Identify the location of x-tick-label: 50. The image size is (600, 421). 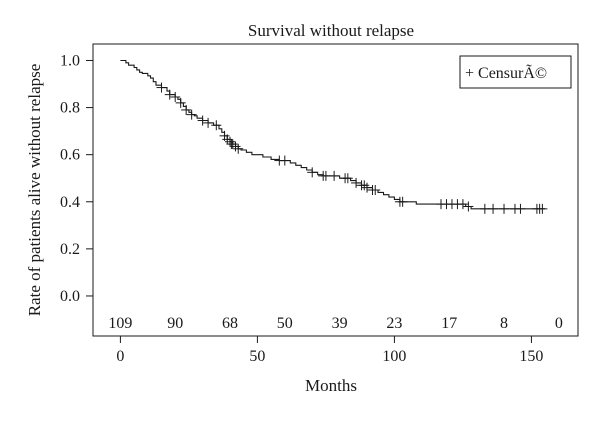
(257, 356).